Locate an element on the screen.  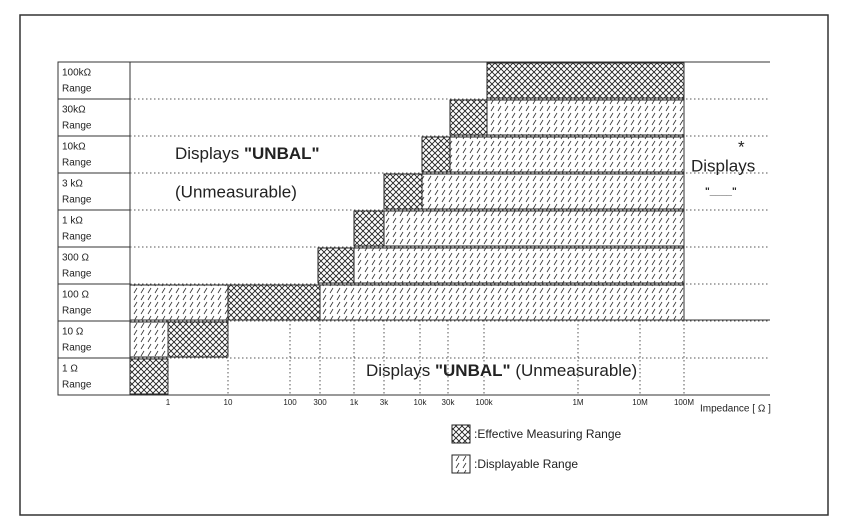
annotation: * is located at coordinates (741, 146).